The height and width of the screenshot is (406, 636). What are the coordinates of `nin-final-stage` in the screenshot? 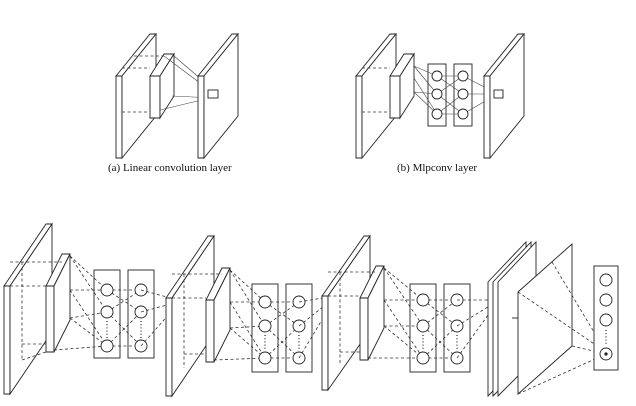 It's located at (537, 319).